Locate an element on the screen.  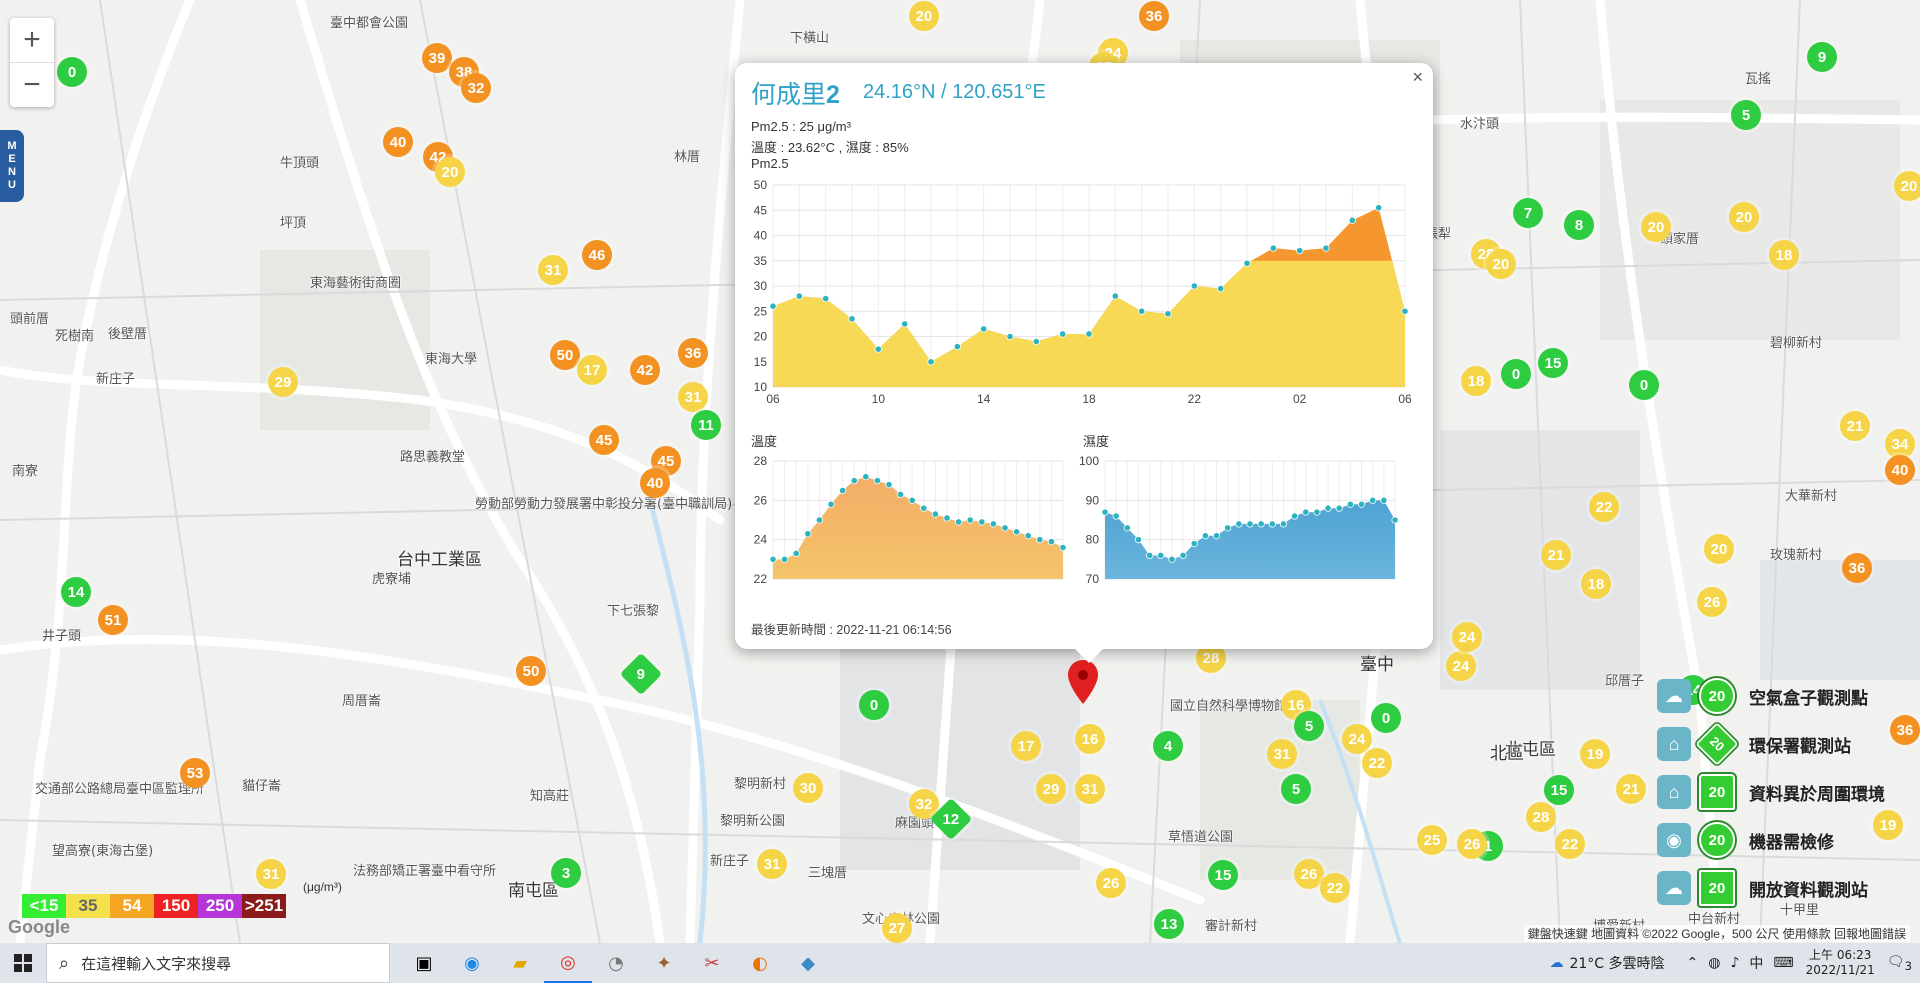
sensor-marker: 46 is located at coordinates (597, 255).